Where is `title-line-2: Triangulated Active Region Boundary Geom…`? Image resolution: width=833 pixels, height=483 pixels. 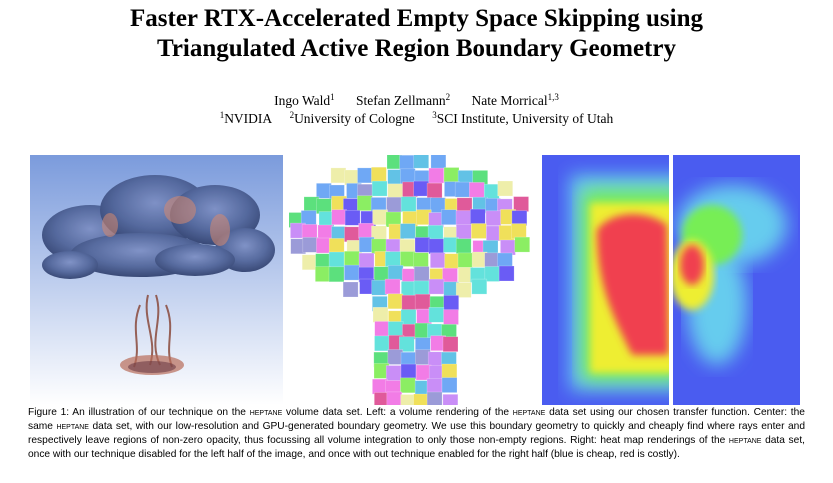 title-line-2: Triangulated Active Region Boundary Geom… is located at coordinates (416, 48).